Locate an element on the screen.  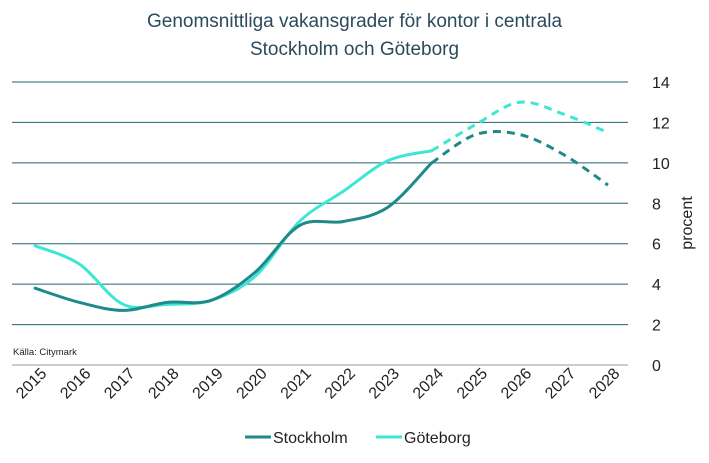
x-tick-label: 2018 is located at coordinates (163, 383).